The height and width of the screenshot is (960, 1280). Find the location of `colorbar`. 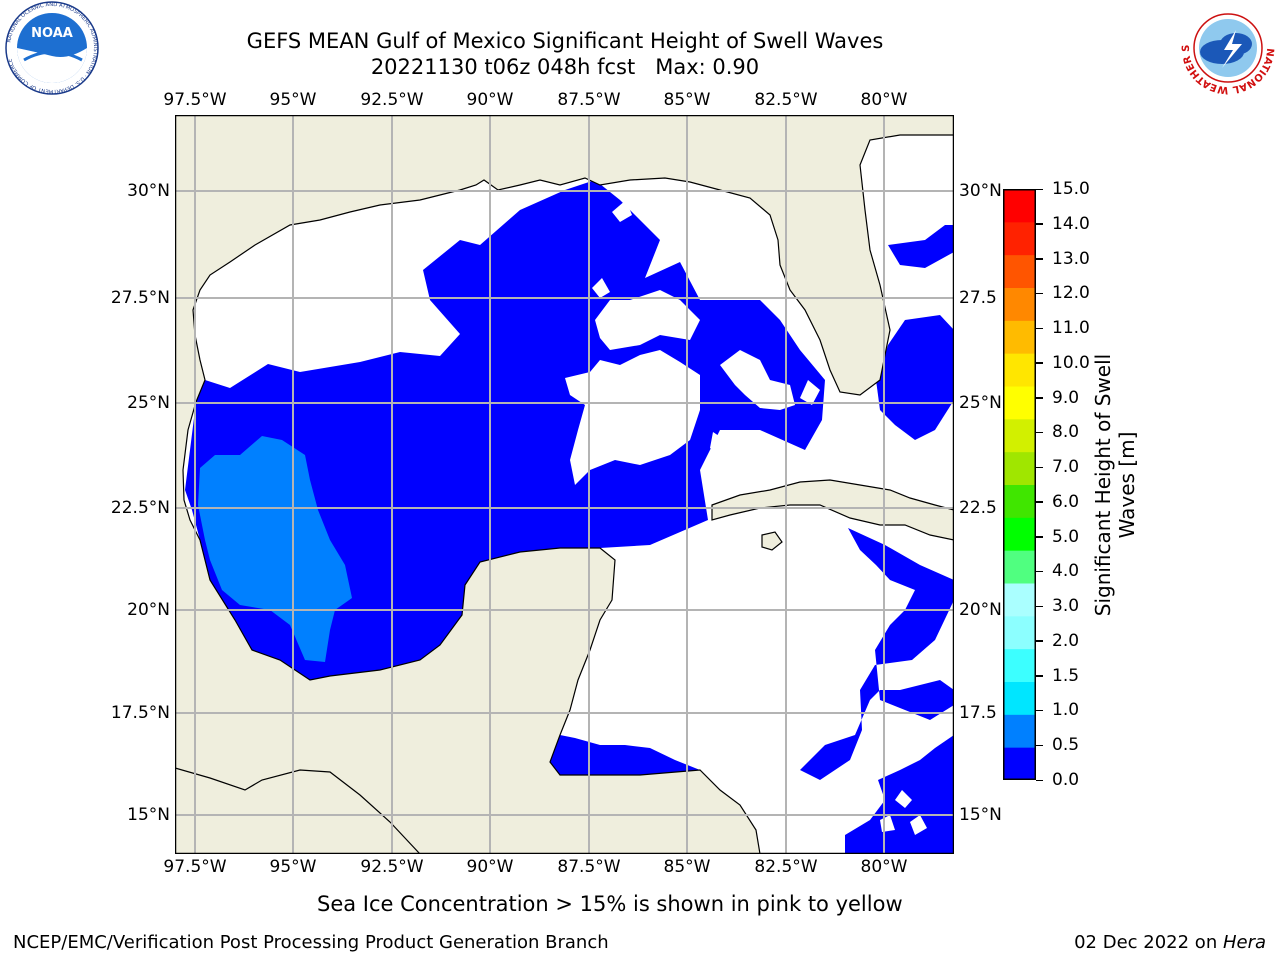

colorbar is located at coordinates (1019, 485).